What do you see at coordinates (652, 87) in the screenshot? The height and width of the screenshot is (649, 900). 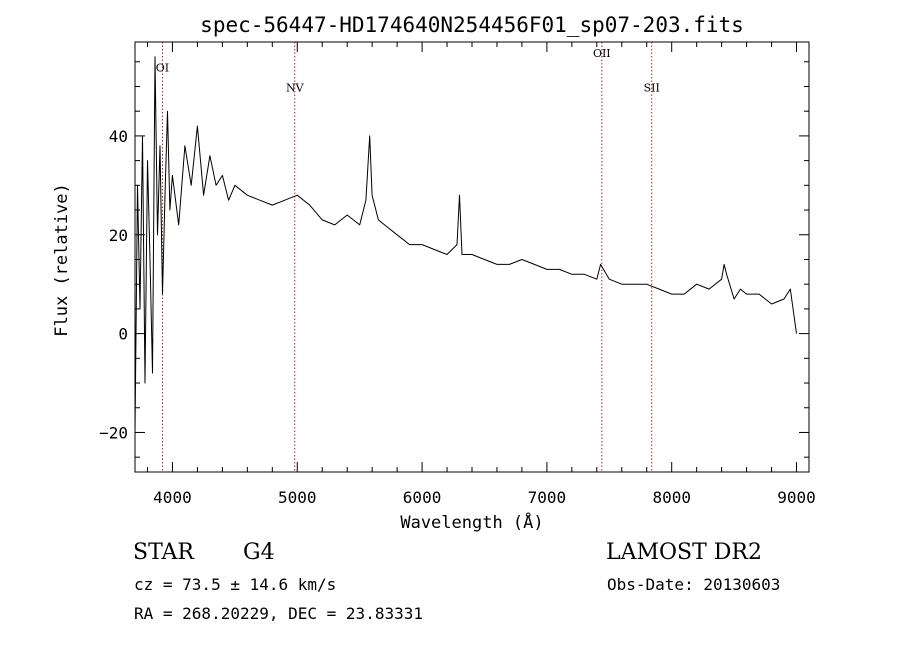 I see `line-marker-label: SII` at bounding box center [652, 87].